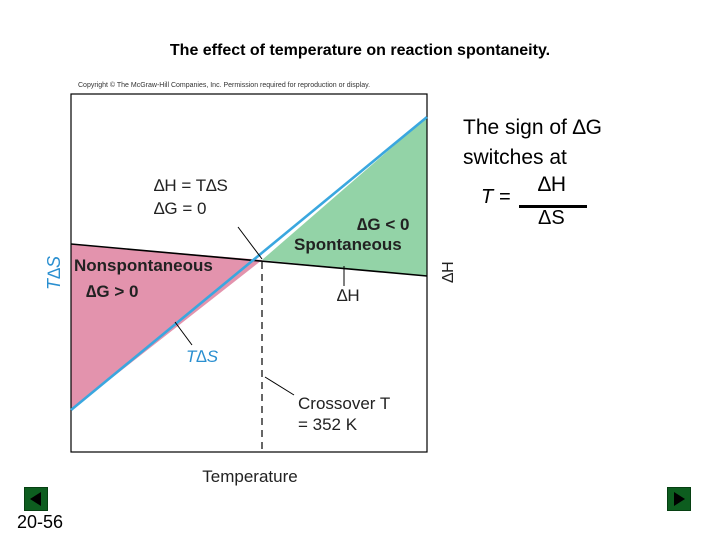 The width and height of the screenshot is (720, 540). I want to click on t-delta-s-leader, so click(183, 333).